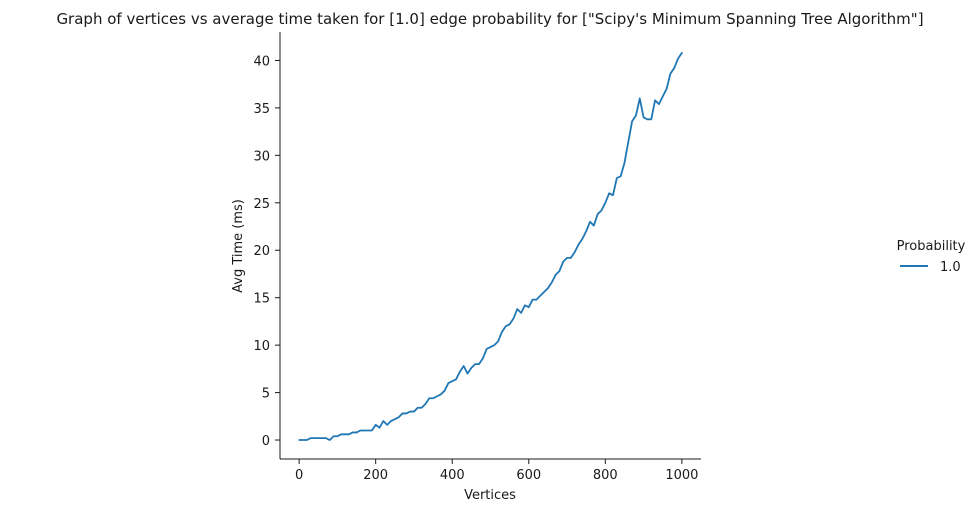 This screenshot has width=980, height=512. Describe the element at coordinates (261, 61) in the screenshot. I see `y-tick-label: 40` at that location.